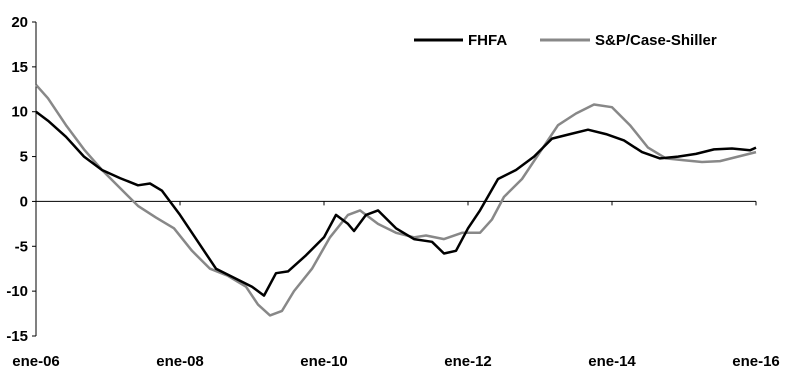 The image size is (786, 379). What do you see at coordinates (17, 336) in the screenshot?
I see `y-tick-label: -15` at bounding box center [17, 336].